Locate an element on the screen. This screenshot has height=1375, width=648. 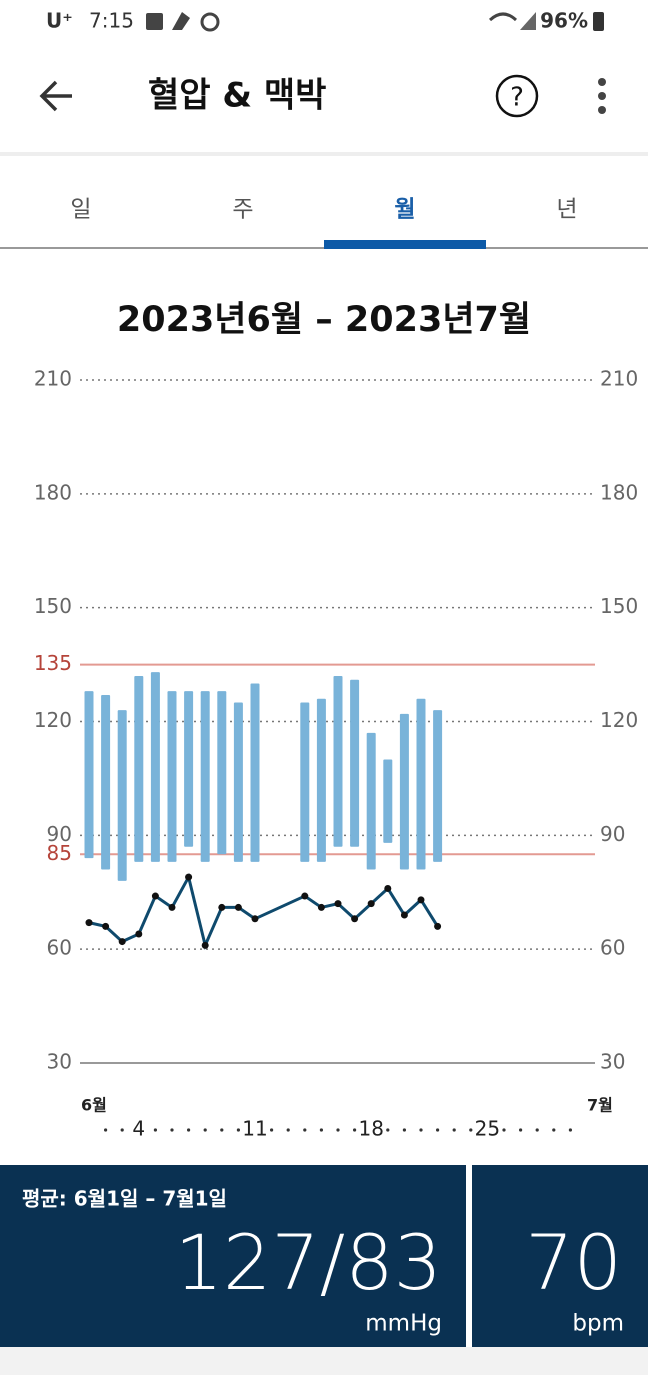
bp-panel is located at coordinates (233, 1256).